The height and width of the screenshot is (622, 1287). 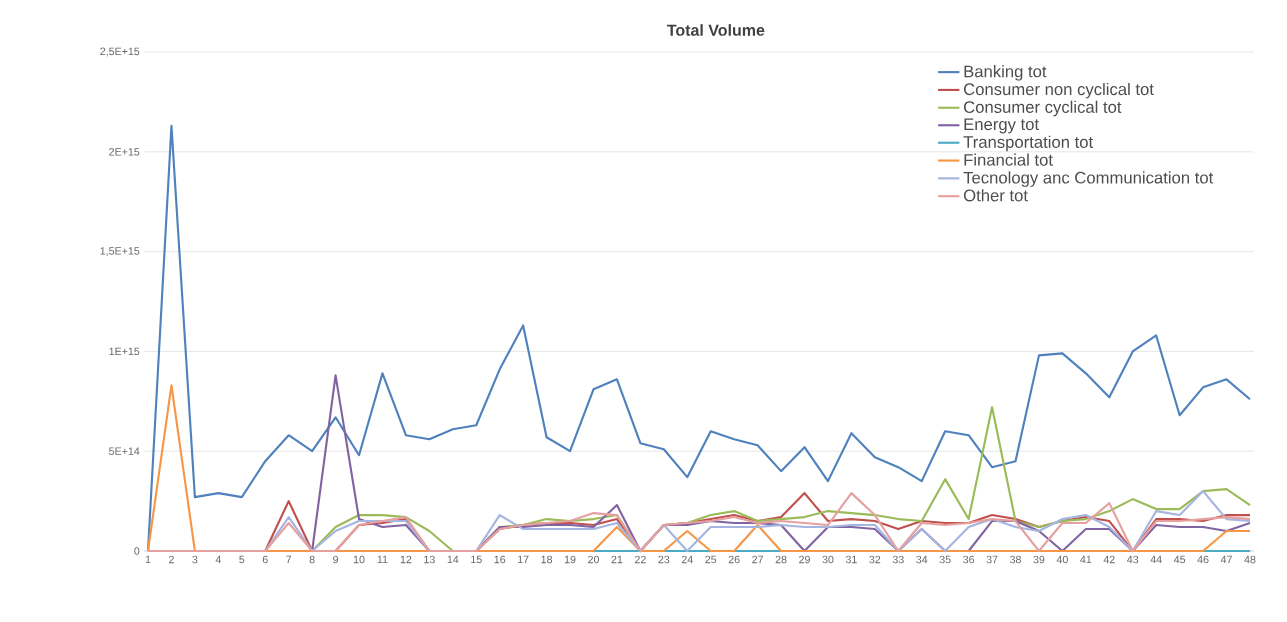 What do you see at coordinates (1226, 559) in the screenshot?
I see `x-tick-label: 47` at bounding box center [1226, 559].